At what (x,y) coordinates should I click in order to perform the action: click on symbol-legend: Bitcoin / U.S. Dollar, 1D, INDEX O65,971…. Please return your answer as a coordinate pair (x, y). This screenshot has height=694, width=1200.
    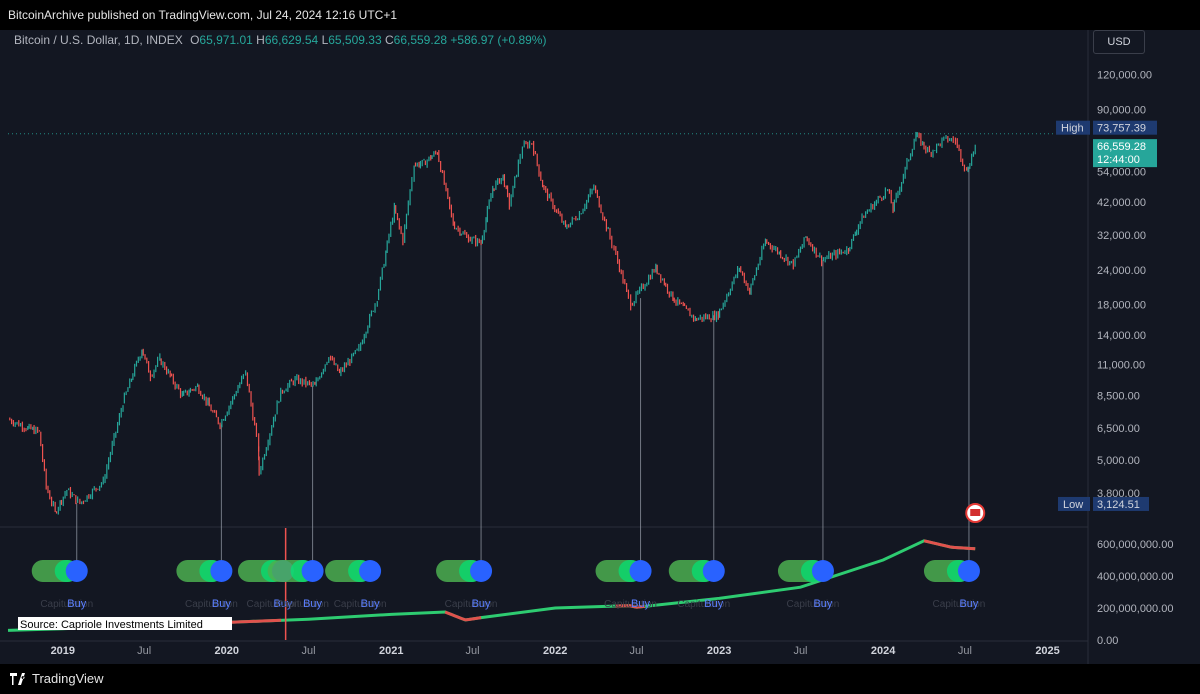
    Looking at the image, I should click on (280, 40).